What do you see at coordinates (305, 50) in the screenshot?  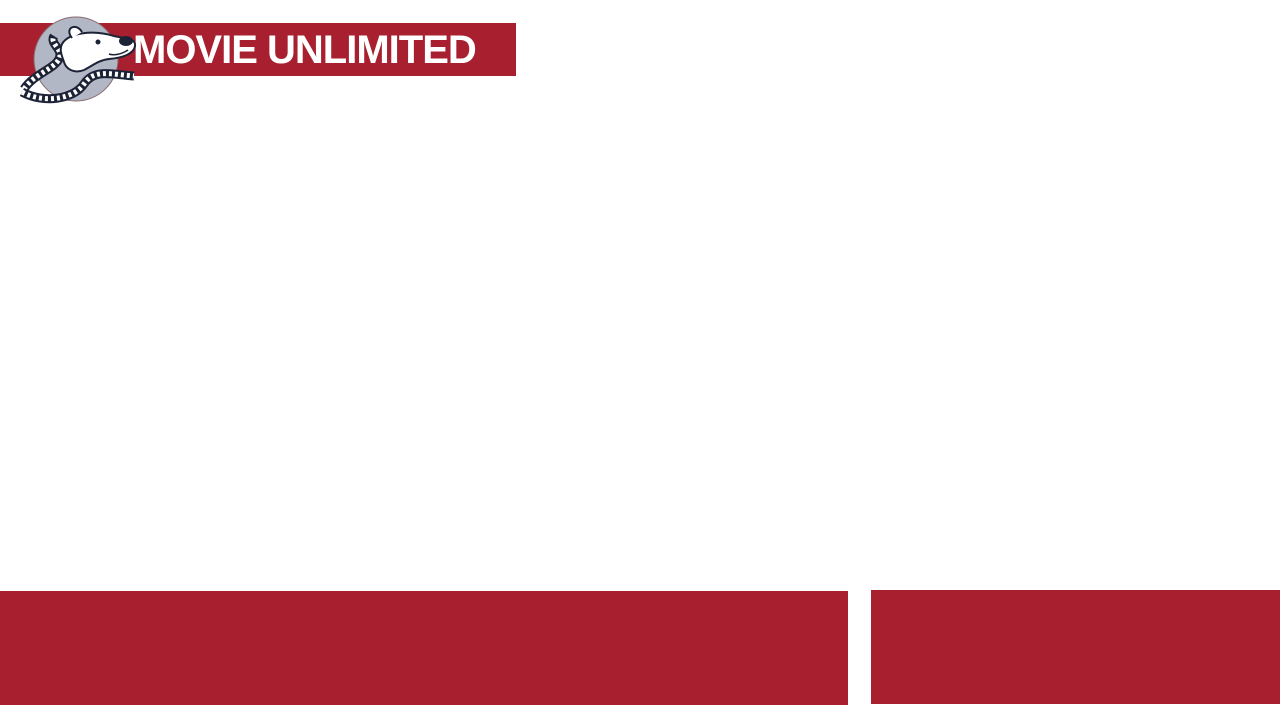 I see `logo-text: MOVIE UNLIMITED` at bounding box center [305, 50].